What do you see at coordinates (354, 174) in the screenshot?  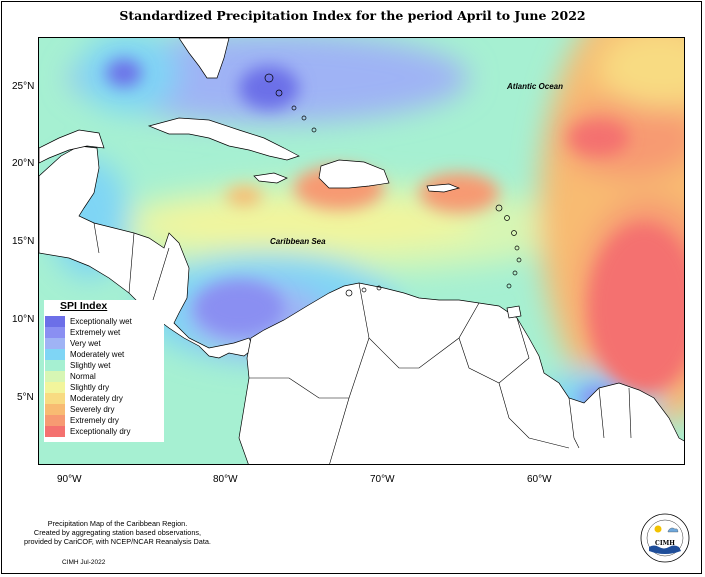 I see `hispaniola` at bounding box center [354, 174].